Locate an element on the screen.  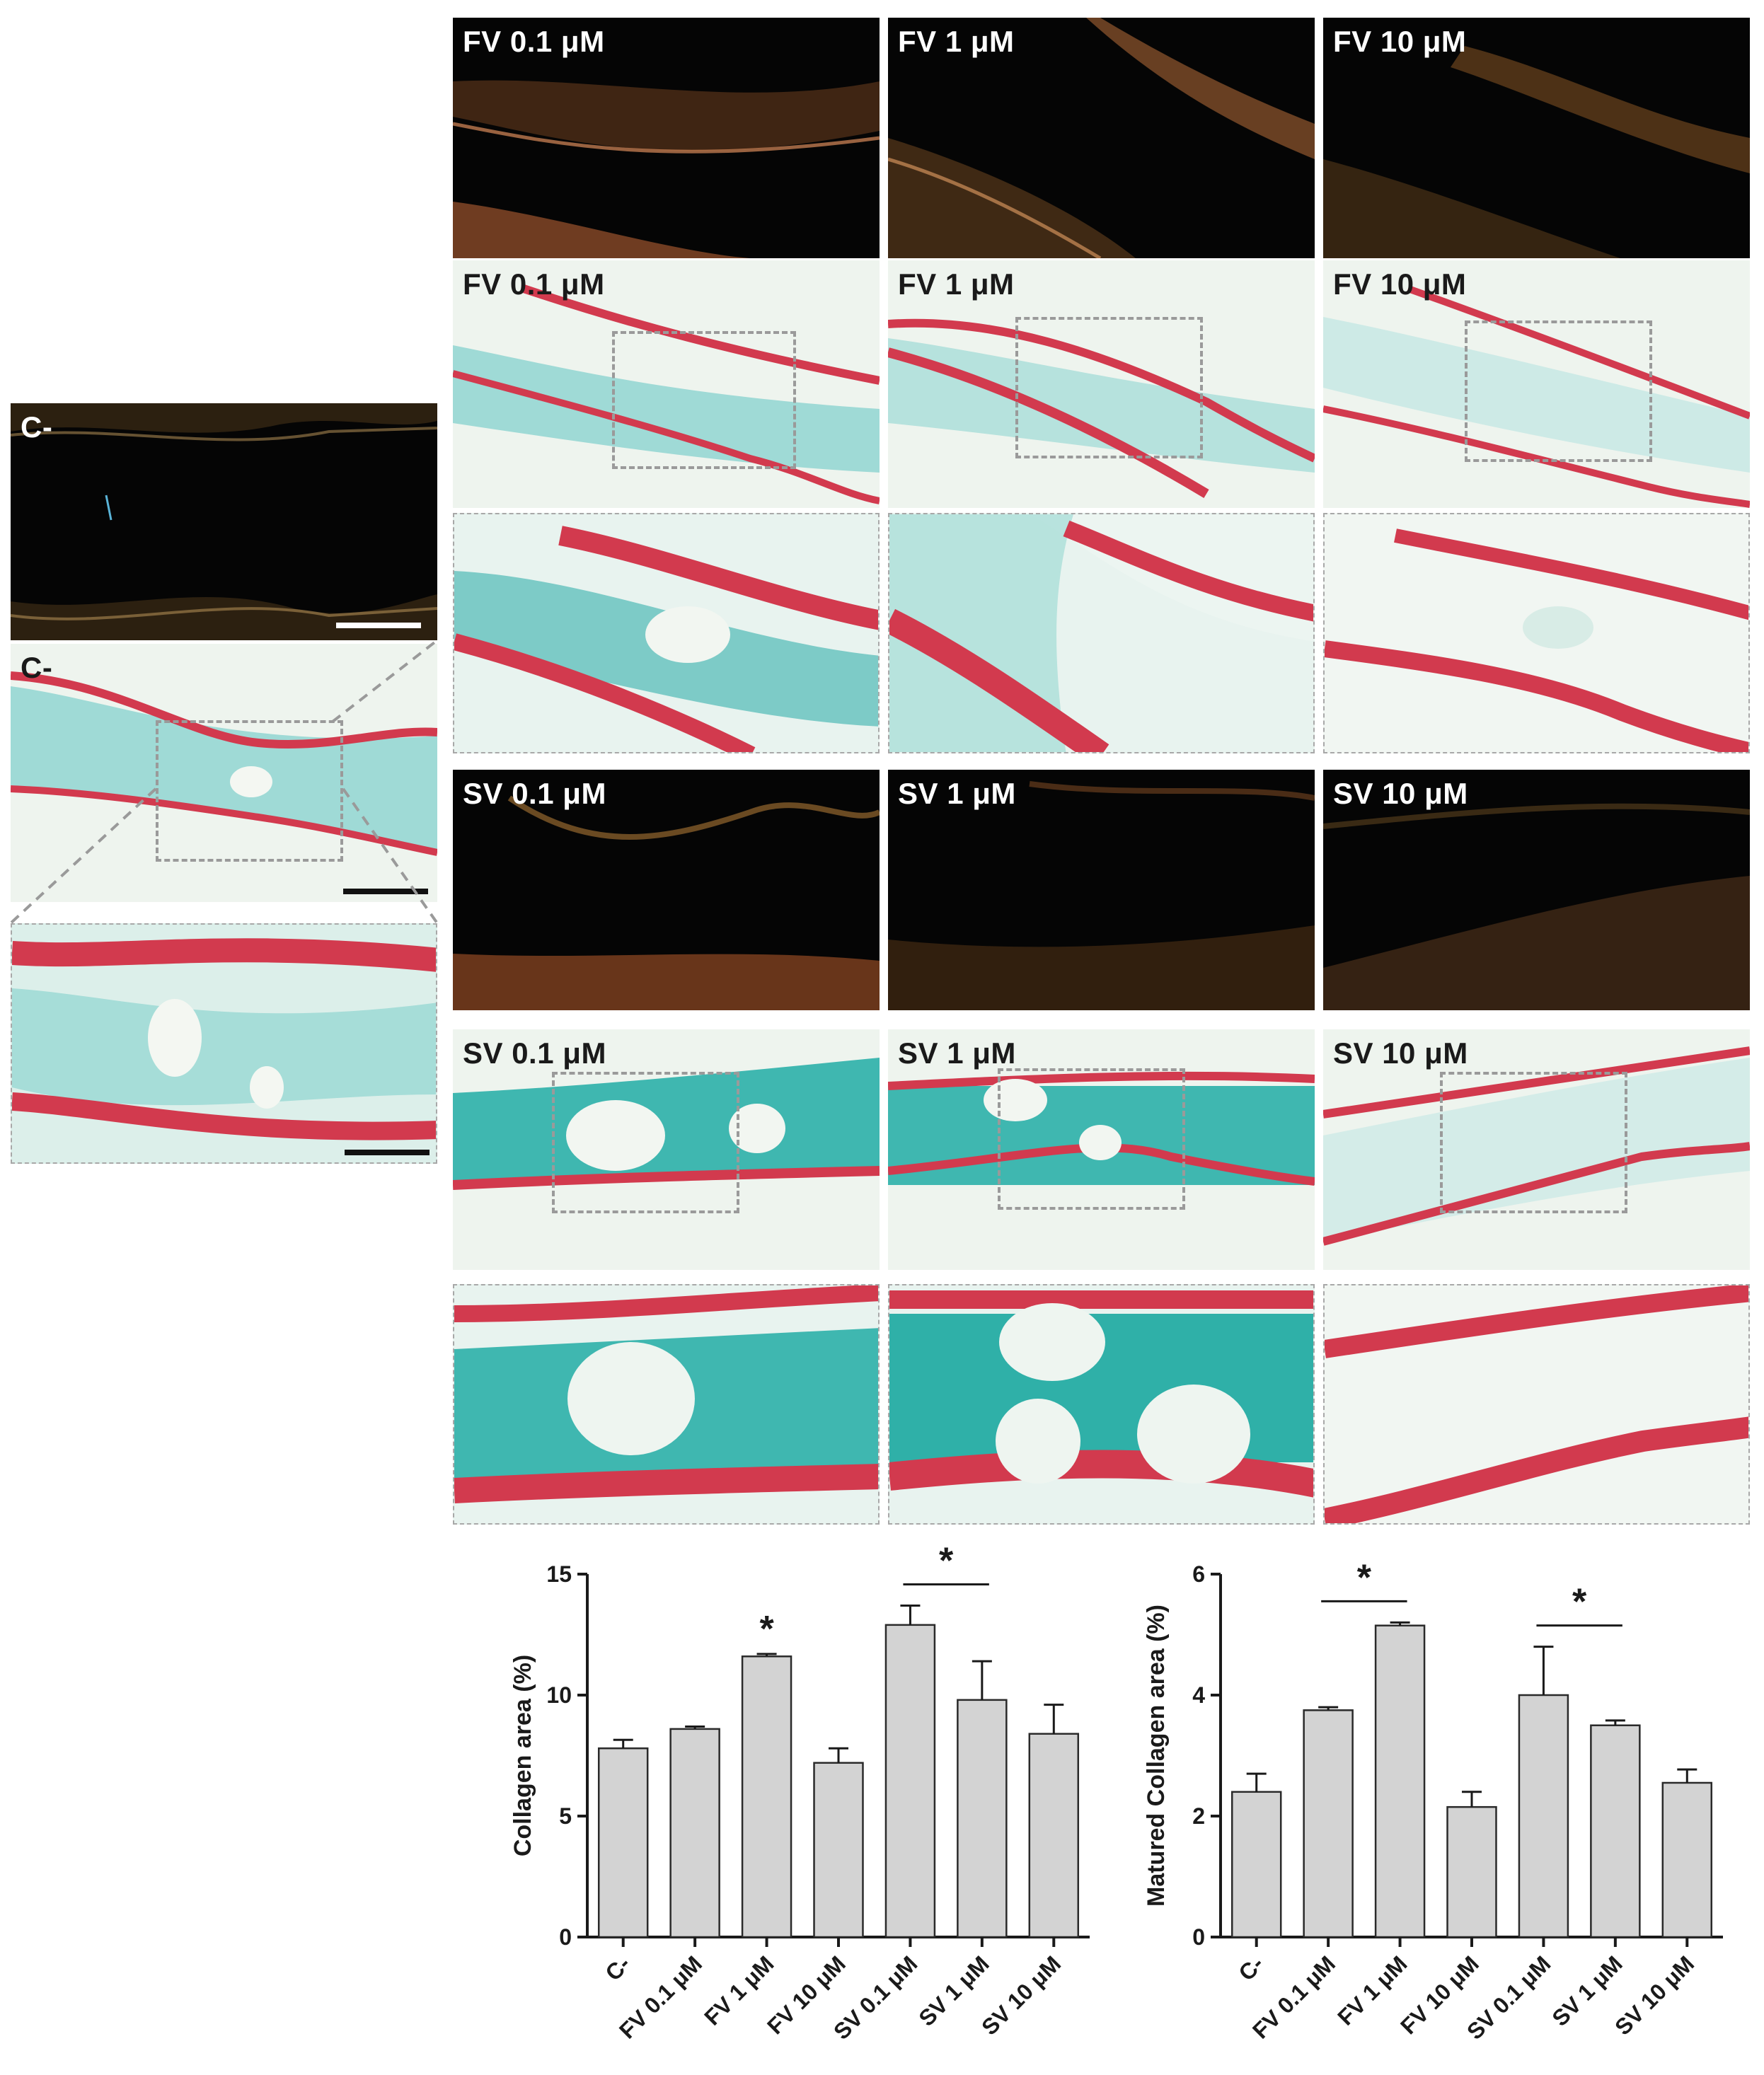
control-stained-image is located at coordinates (224, 763).